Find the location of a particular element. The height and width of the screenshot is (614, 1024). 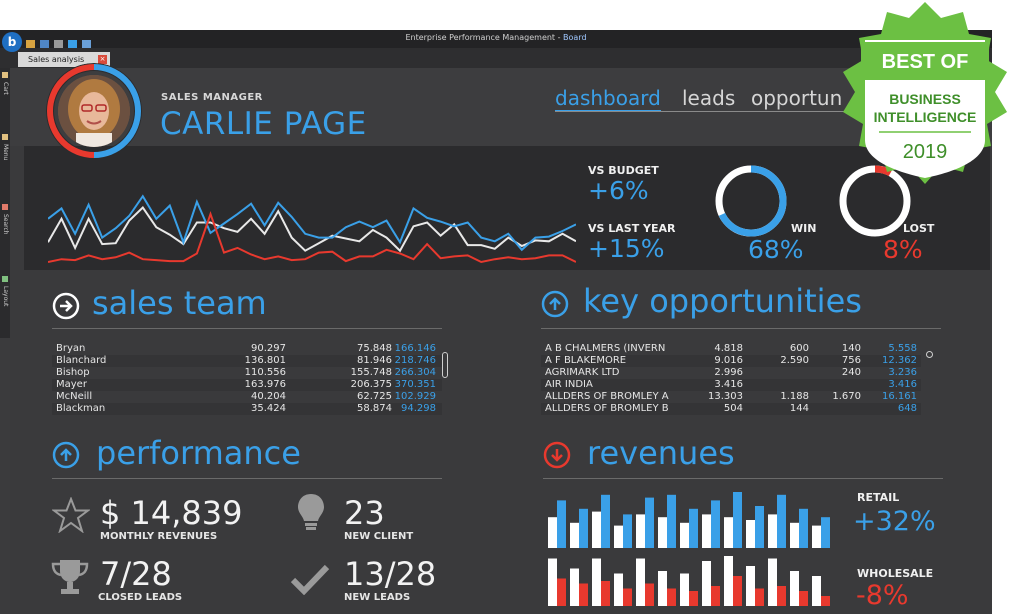

table-cell: 218.746 is located at coordinates (415, 360).